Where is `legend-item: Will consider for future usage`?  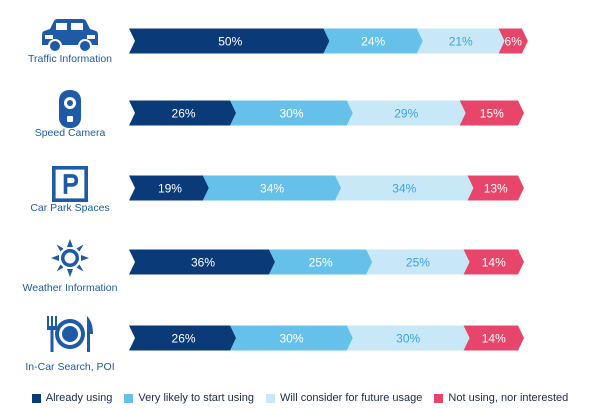
legend-item: Will consider for future usage is located at coordinates (344, 398).